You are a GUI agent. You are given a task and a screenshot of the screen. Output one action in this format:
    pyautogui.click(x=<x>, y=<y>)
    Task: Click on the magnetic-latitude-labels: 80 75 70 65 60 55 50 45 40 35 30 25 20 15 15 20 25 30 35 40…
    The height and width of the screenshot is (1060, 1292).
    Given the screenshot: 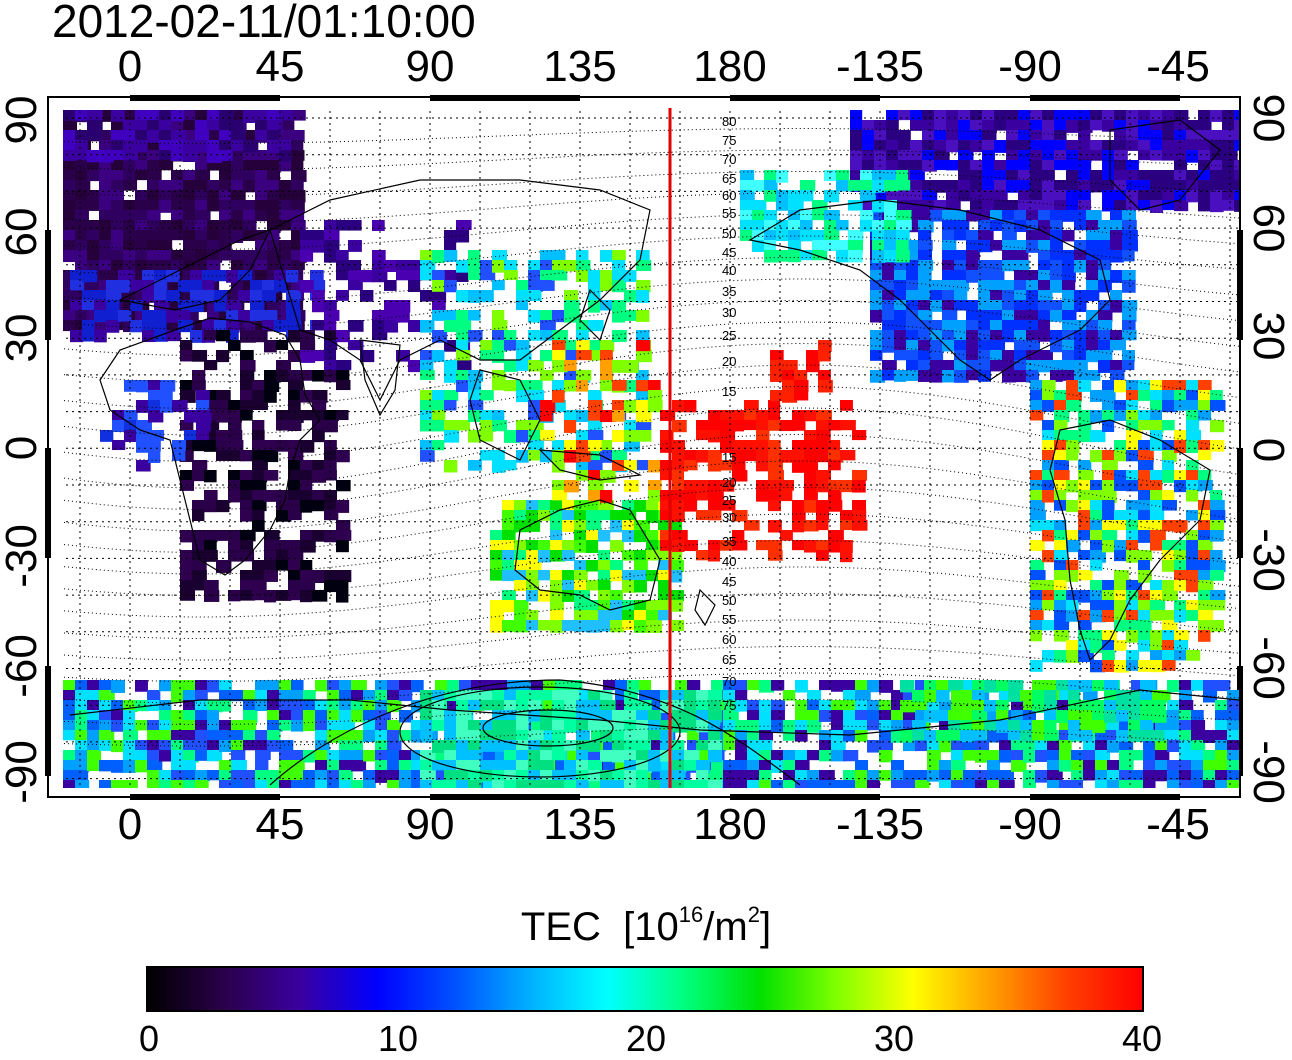 What is the action you would take?
    pyautogui.click(x=729, y=413)
    